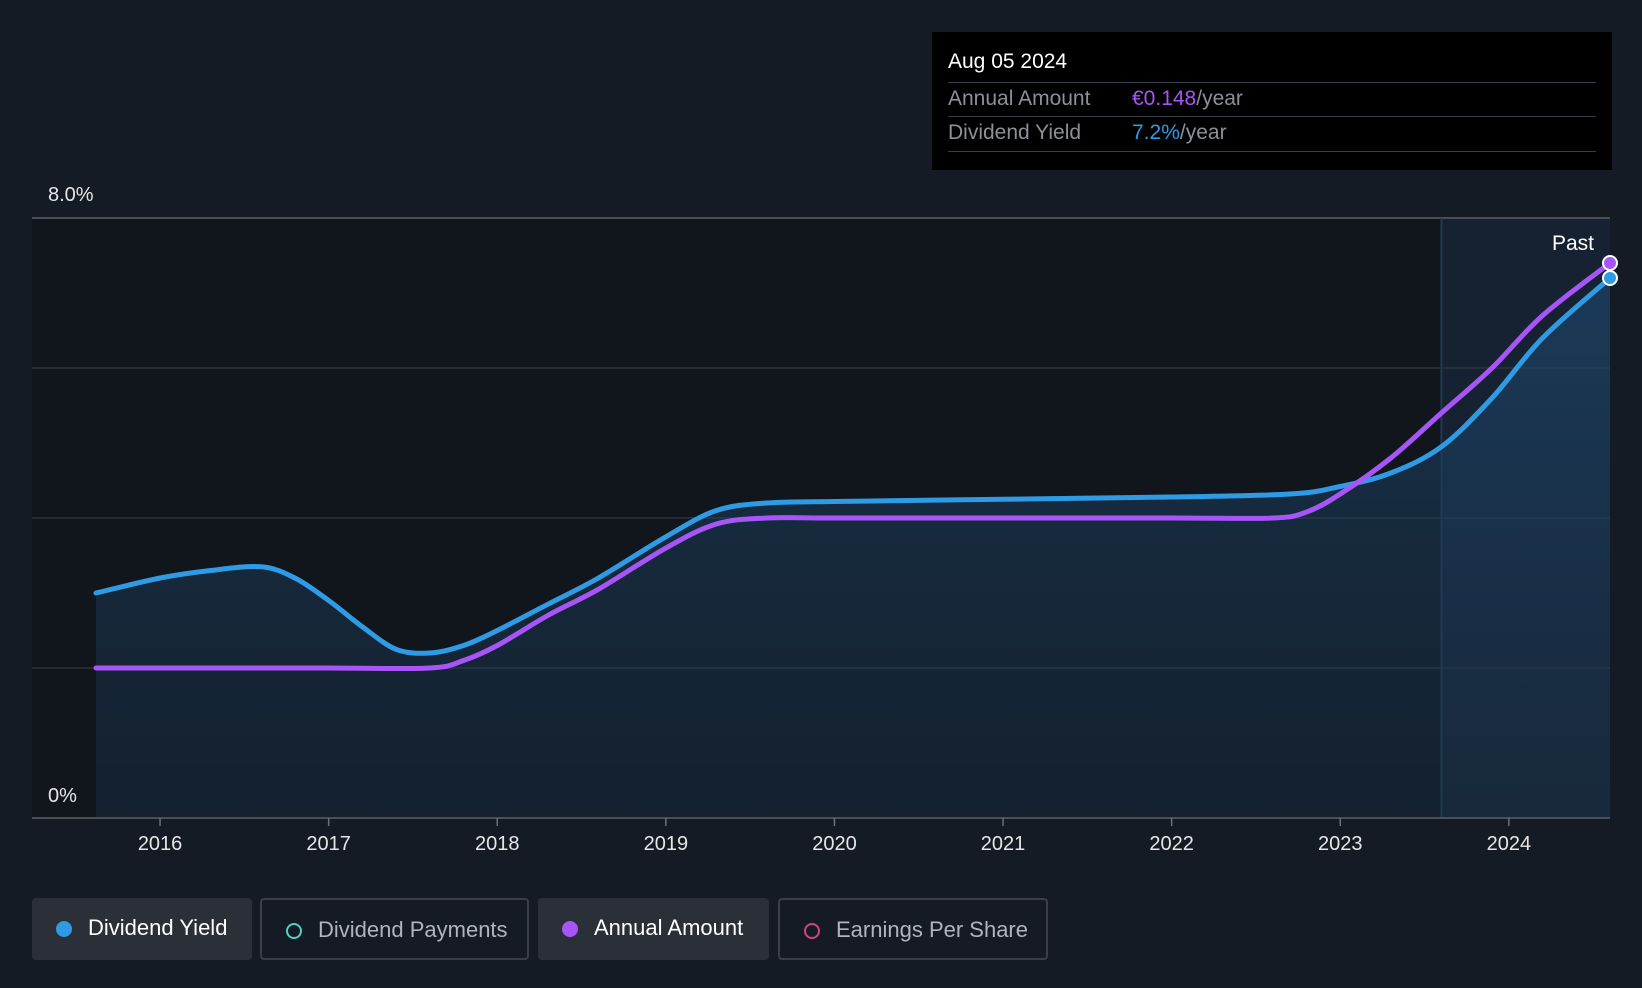 The image size is (1642, 988). What do you see at coordinates (71, 195) in the screenshot?
I see `y-axis-top-label: 8.0%` at bounding box center [71, 195].